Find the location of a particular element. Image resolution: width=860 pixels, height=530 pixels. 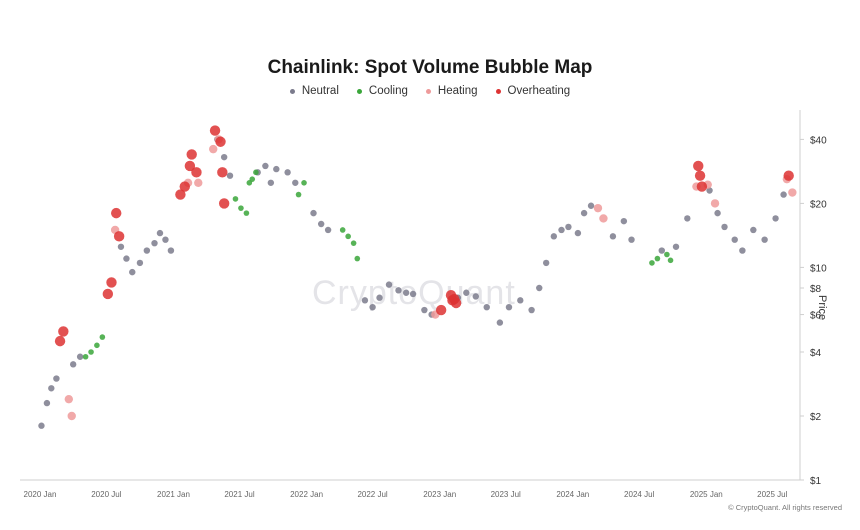

x-tick-label: 2025 Jan is located at coordinates (706, 494).